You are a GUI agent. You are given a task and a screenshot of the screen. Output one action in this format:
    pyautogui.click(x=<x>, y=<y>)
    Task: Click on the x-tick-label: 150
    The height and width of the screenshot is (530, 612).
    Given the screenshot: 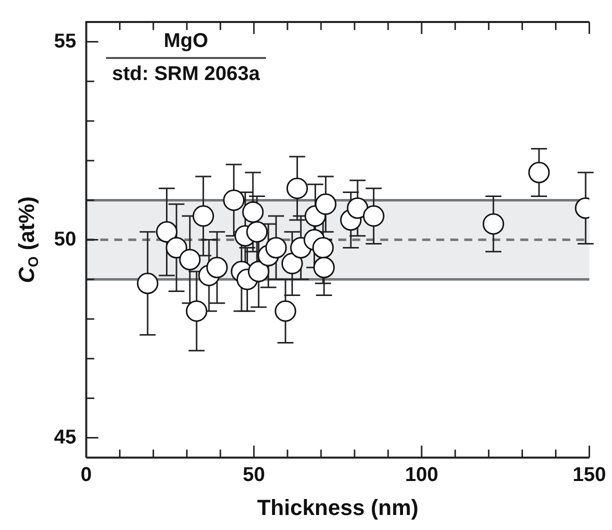 What is the action you would take?
    pyautogui.click(x=589, y=475)
    